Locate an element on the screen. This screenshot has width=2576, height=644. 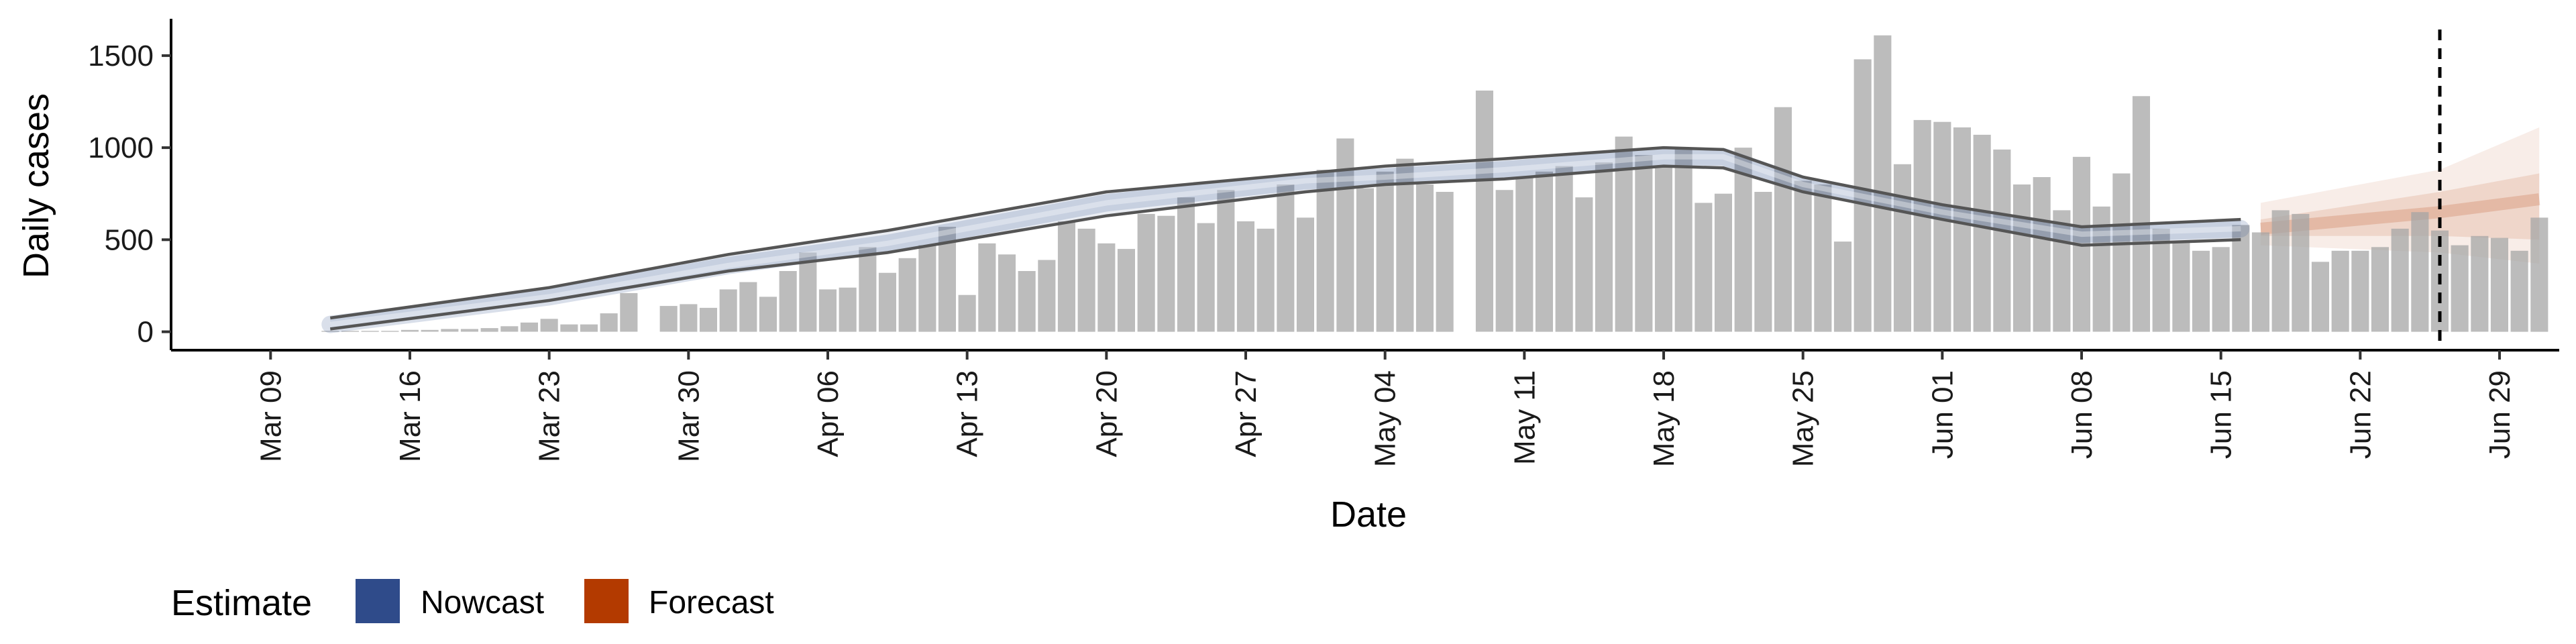
legend-swatch-forecast is located at coordinates (606, 601).